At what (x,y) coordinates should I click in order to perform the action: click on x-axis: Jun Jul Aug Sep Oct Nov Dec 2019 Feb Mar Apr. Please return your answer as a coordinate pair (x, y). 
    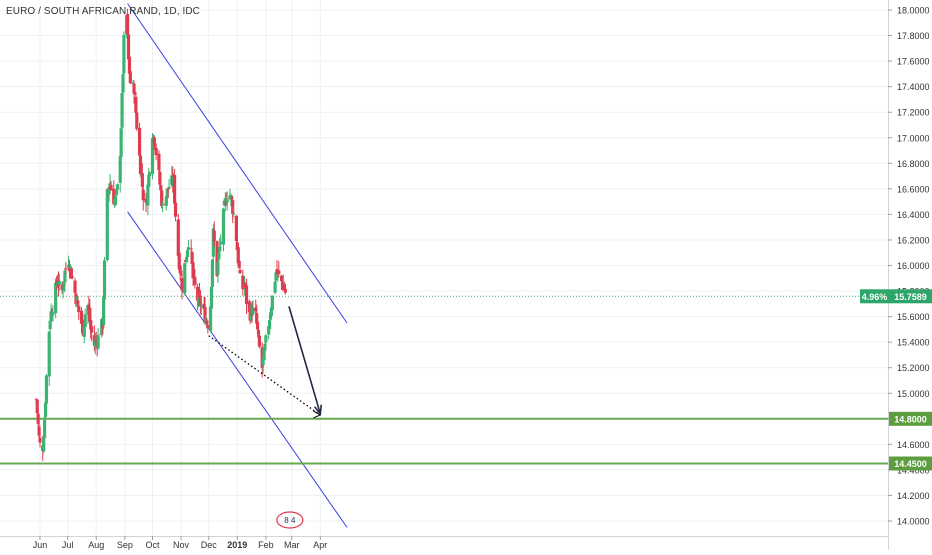
    Looking at the image, I should click on (444, 543).